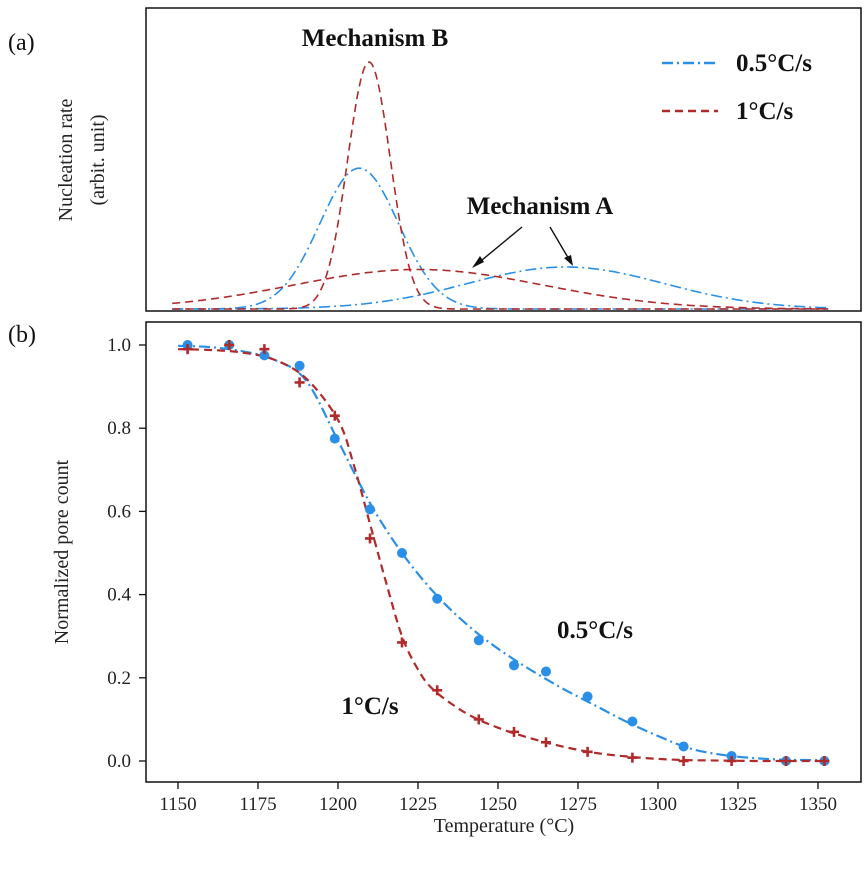 The image size is (866, 870). What do you see at coordinates (498, 804) in the screenshot?
I see `x-tick-label: 1250` at bounding box center [498, 804].